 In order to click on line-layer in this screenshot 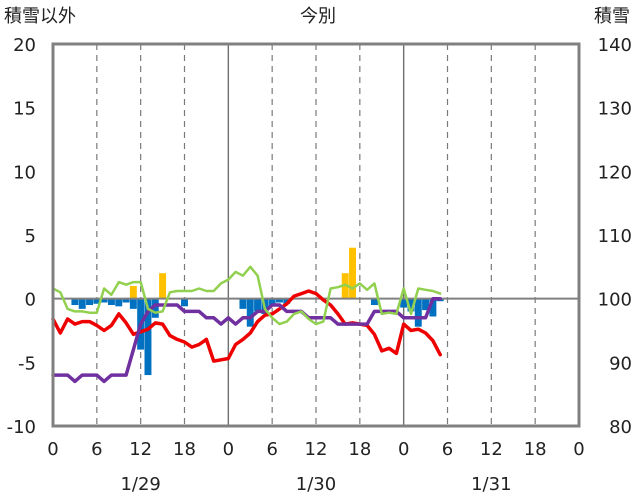, I will do `click(246, 324)`.